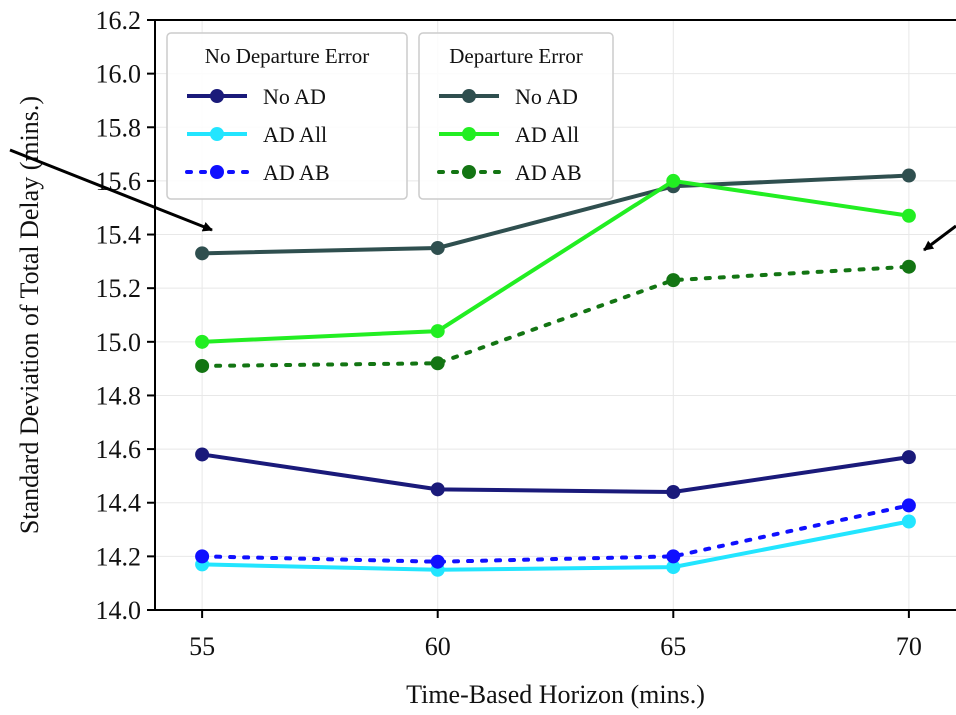  Describe the element at coordinates (673, 646) in the screenshot. I see `x-tick-label: 65` at that location.